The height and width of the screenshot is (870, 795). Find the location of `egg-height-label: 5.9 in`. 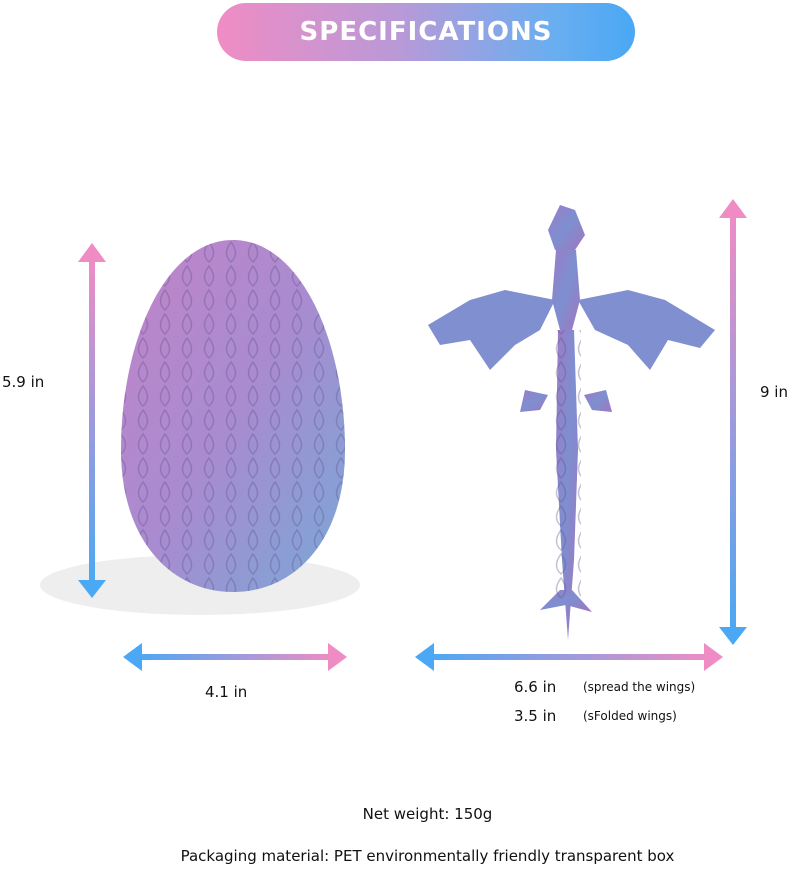

egg-height-label: 5.9 in is located at coordinates (23, 382).